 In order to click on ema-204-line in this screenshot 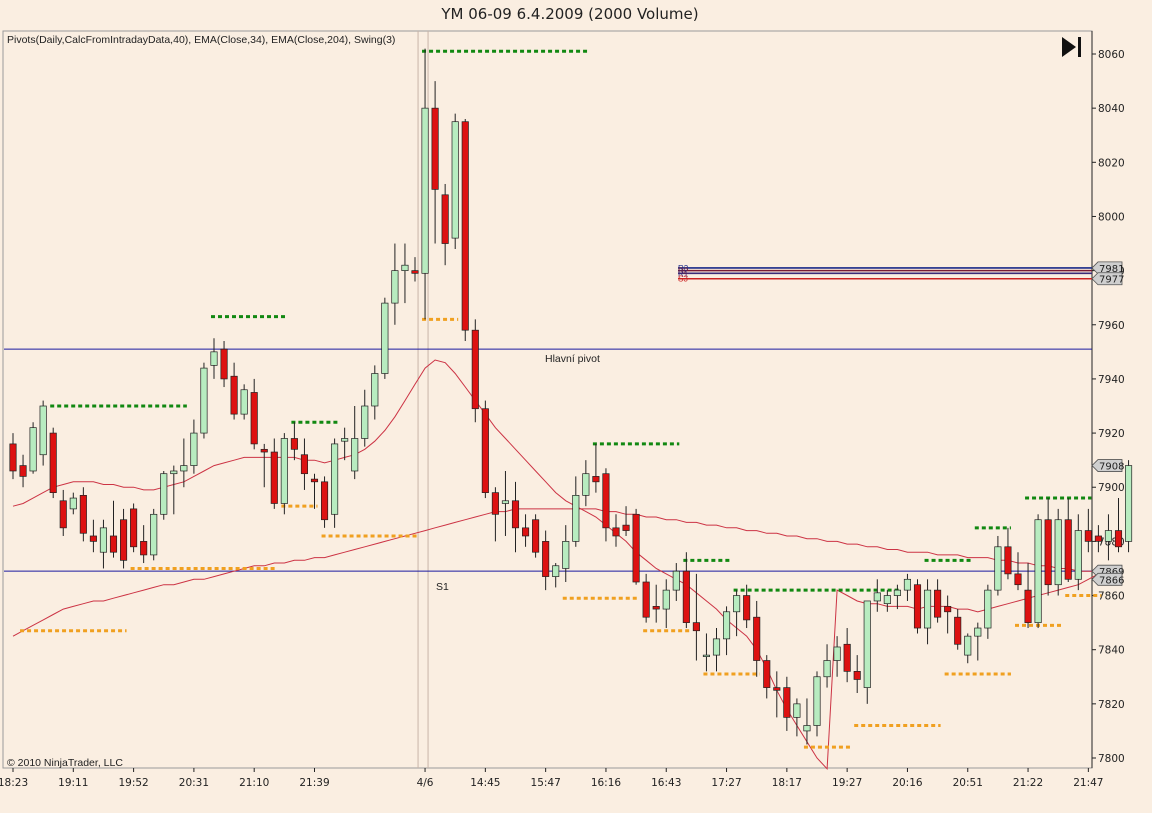, I will do `click(555, 572)`.